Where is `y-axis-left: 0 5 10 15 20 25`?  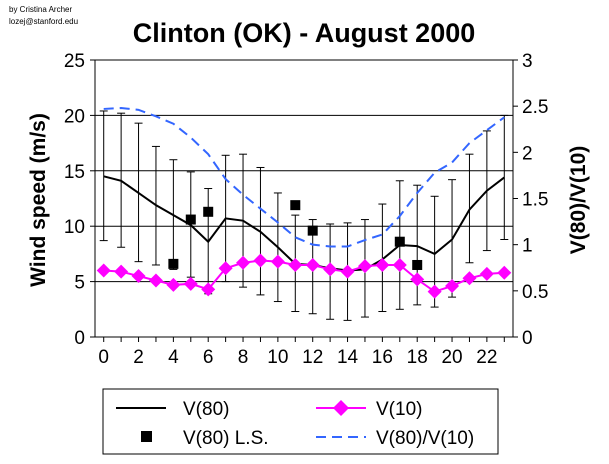 y-axis-left: 0 5 10 15 20 25 is located at coordinates (79, 200).